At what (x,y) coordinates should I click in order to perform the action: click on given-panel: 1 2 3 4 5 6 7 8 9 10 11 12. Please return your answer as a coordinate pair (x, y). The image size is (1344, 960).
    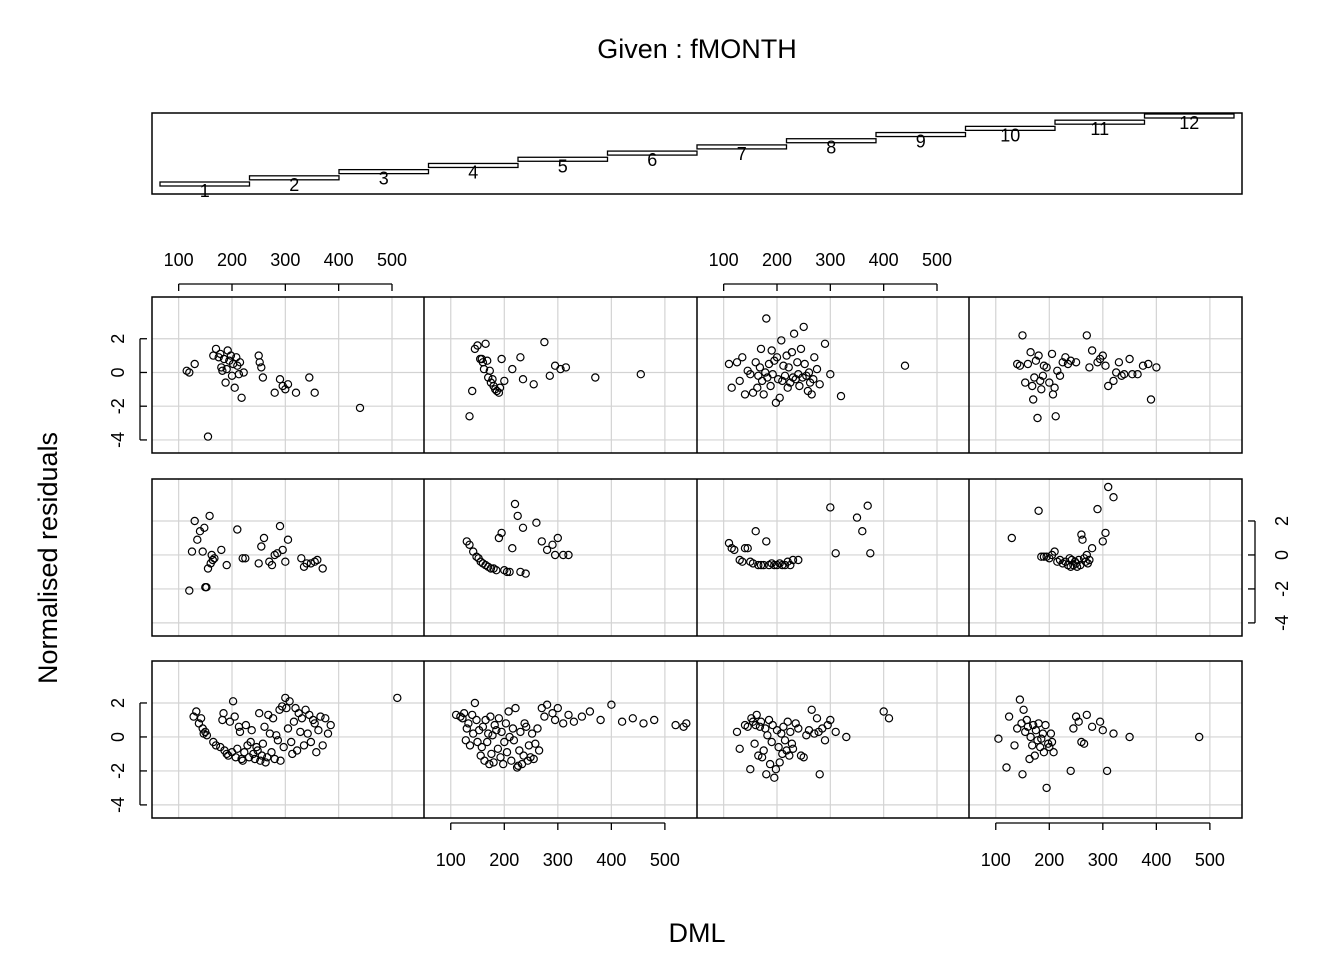
    Looking at the image, I should click on (697, 156).